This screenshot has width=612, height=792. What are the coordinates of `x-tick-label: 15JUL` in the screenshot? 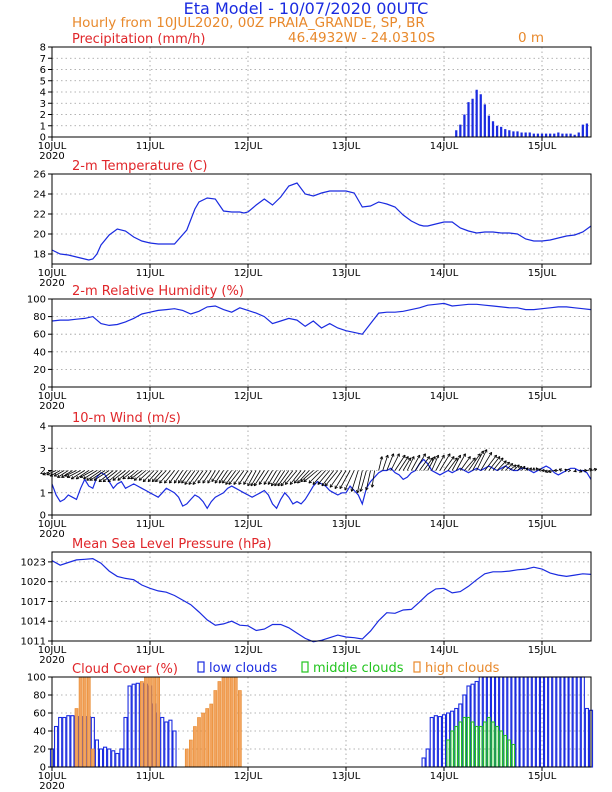 It's located at (542, 650).